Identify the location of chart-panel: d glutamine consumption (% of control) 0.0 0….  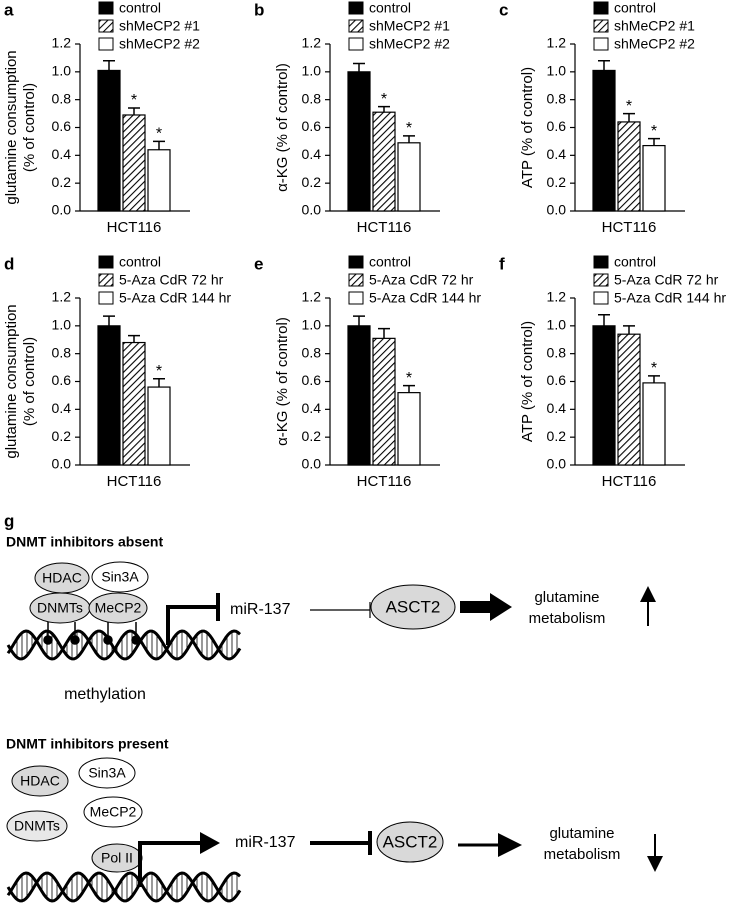
(117, 372).